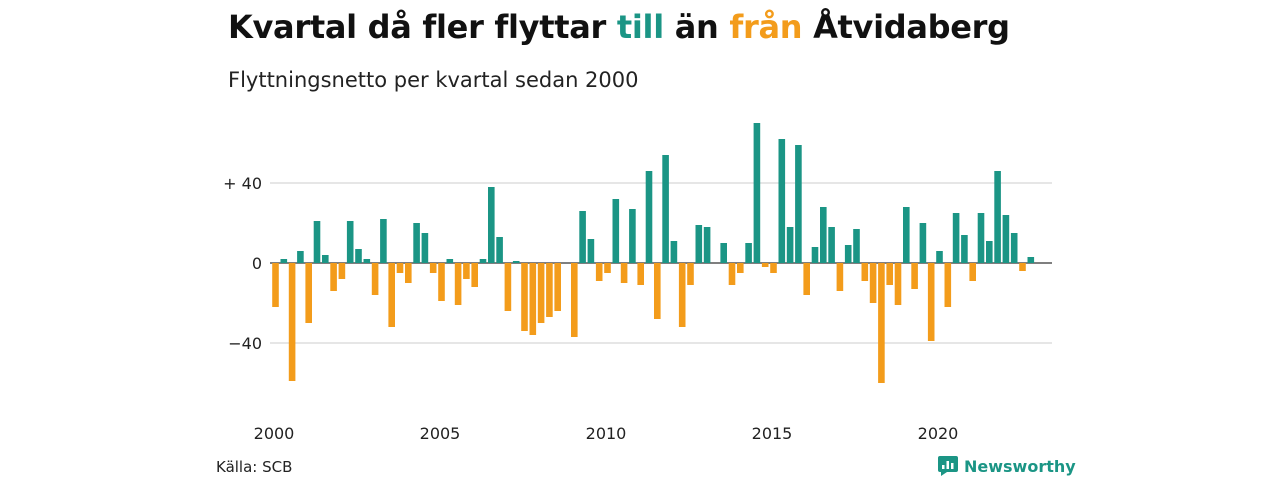 This screenshot has width=1280, height=480. Describe the element at coordinates (772, 433) in the screenshot. I see `x-tick-label: 2015` at that location.